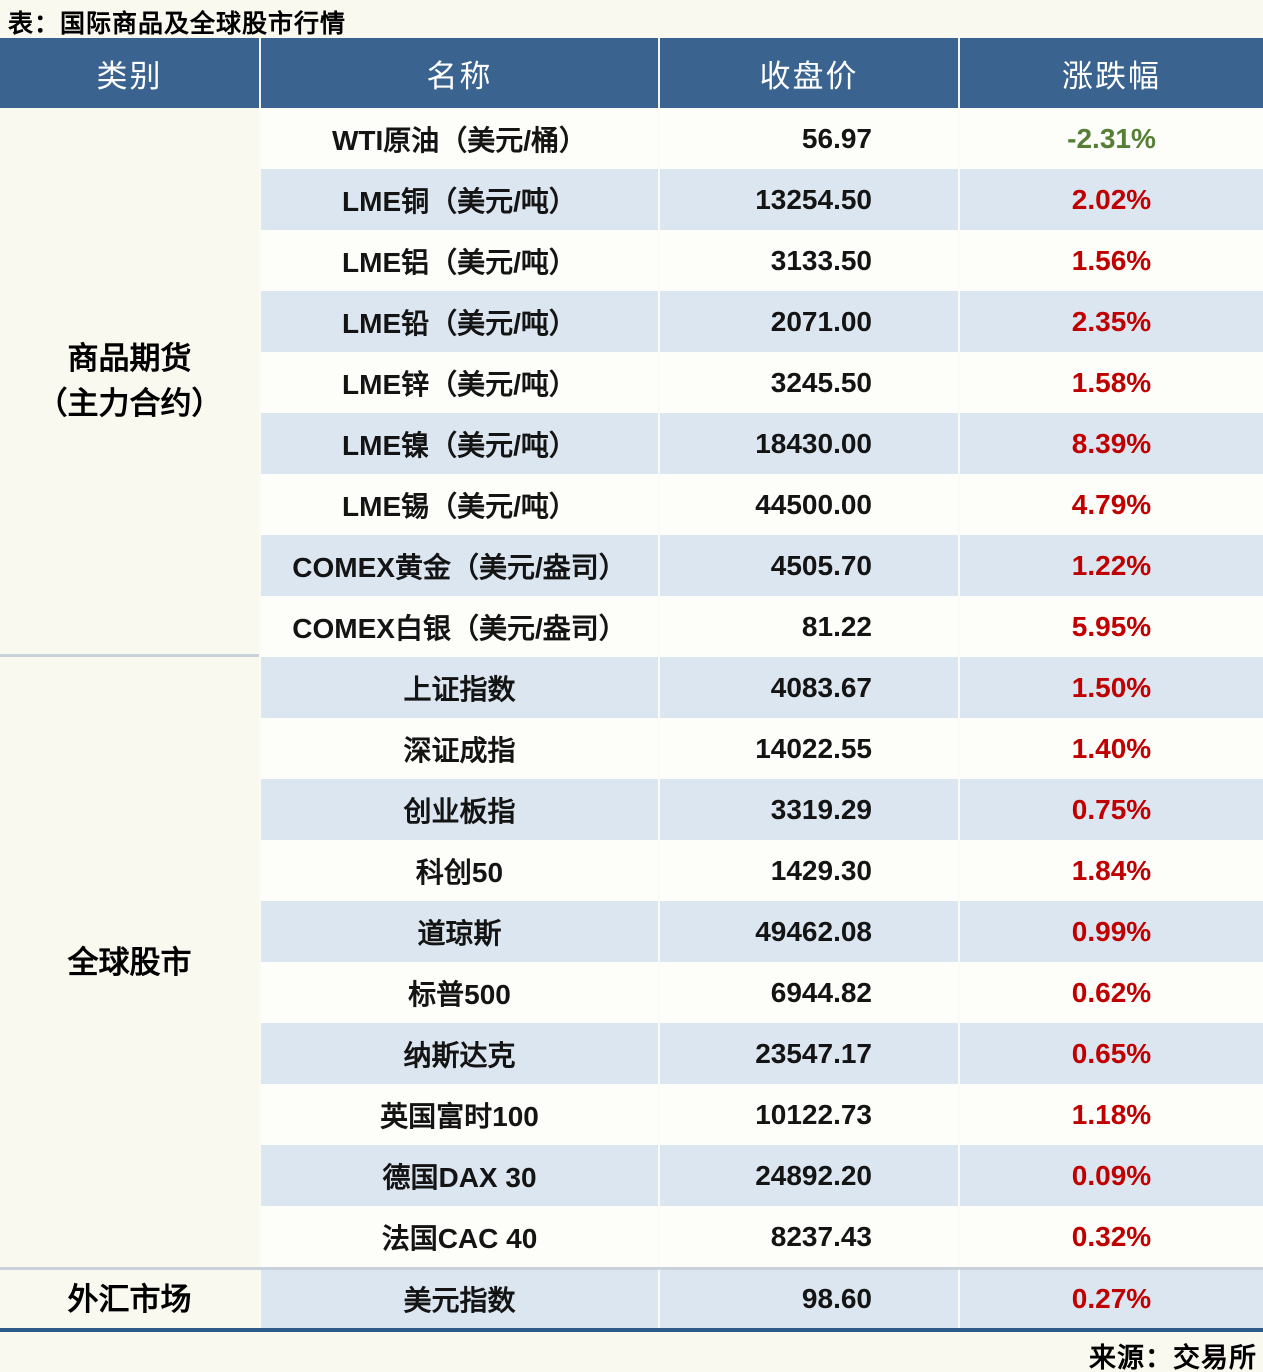 The image size is (1263, 1372). I want to click on change-percent: 0.32%, so click(1110, 1236).